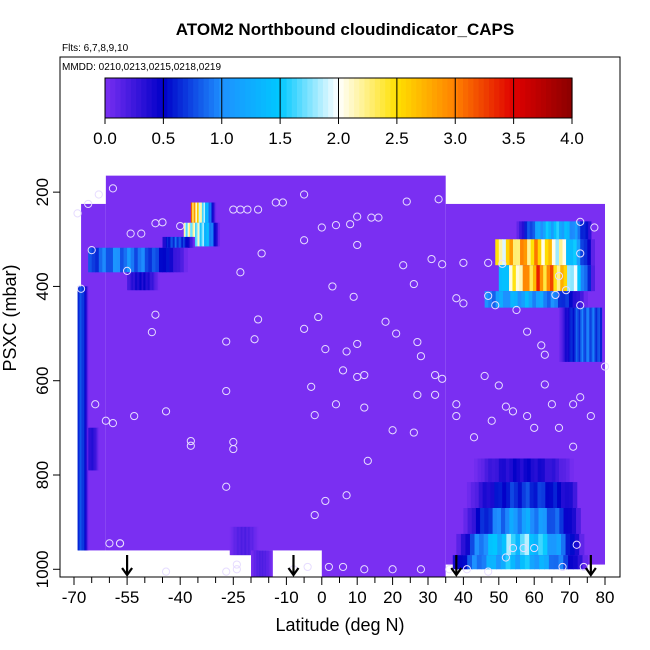  Describe the element at coordinates (74, 597) in the screenshot. I see `x-tick-label: -70` at that location.